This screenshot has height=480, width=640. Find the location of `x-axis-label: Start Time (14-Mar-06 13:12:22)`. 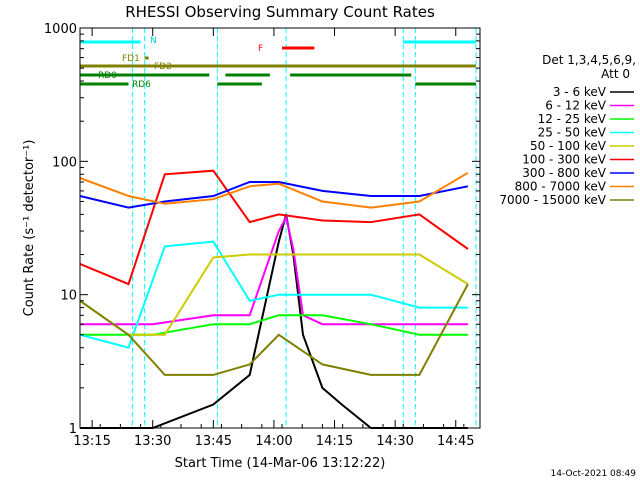

x-axis-label: Start Time (14-Mar-06 13:12:22) is located at coordinates (280, 463).